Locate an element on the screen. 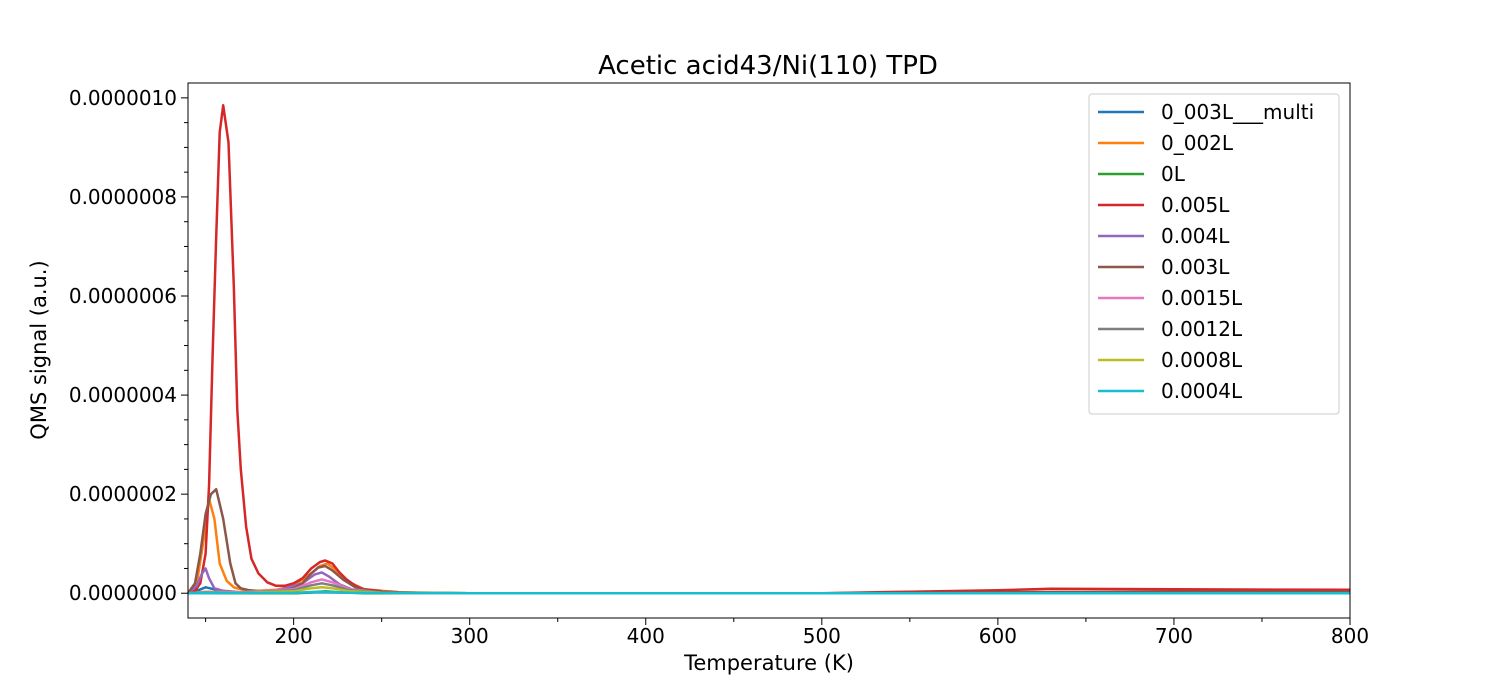  x-tick-label: 800 is located at coordinates (1350, 636).